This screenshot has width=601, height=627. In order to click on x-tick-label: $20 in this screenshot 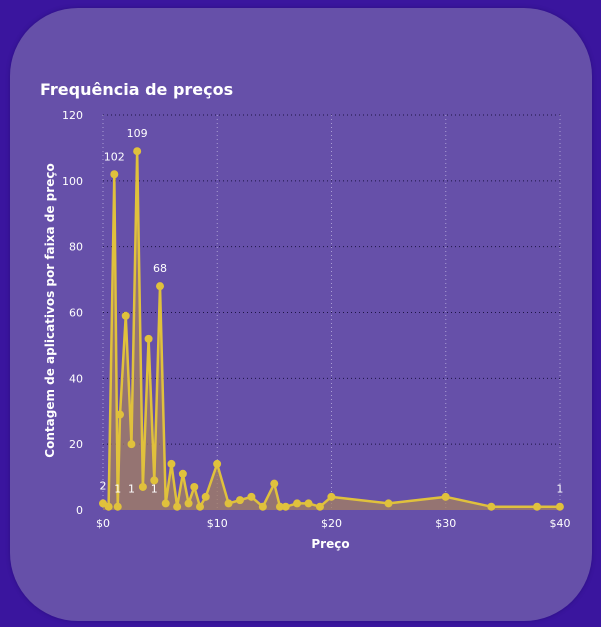, I will do `click(331, 523)`.